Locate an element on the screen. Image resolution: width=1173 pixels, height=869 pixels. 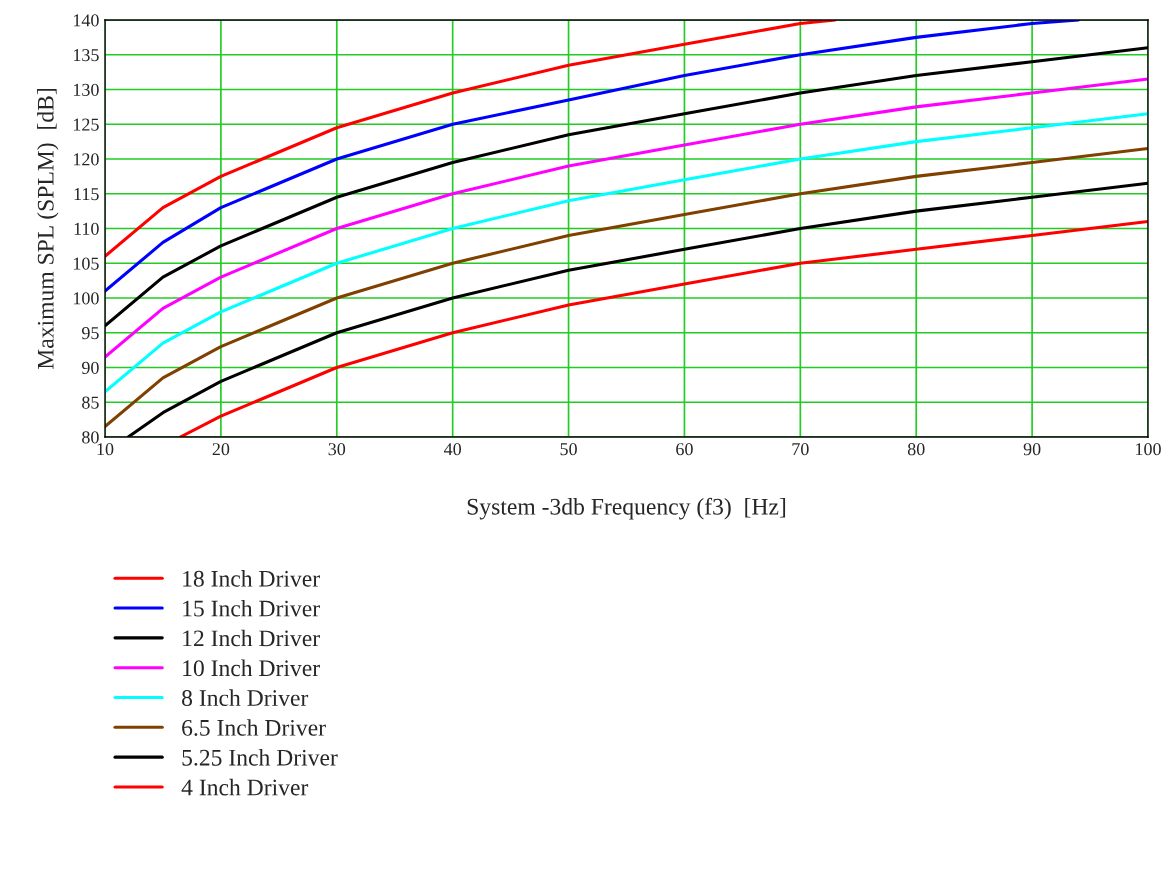
y-tick-label: 115 is located at coordinates (86, 194).